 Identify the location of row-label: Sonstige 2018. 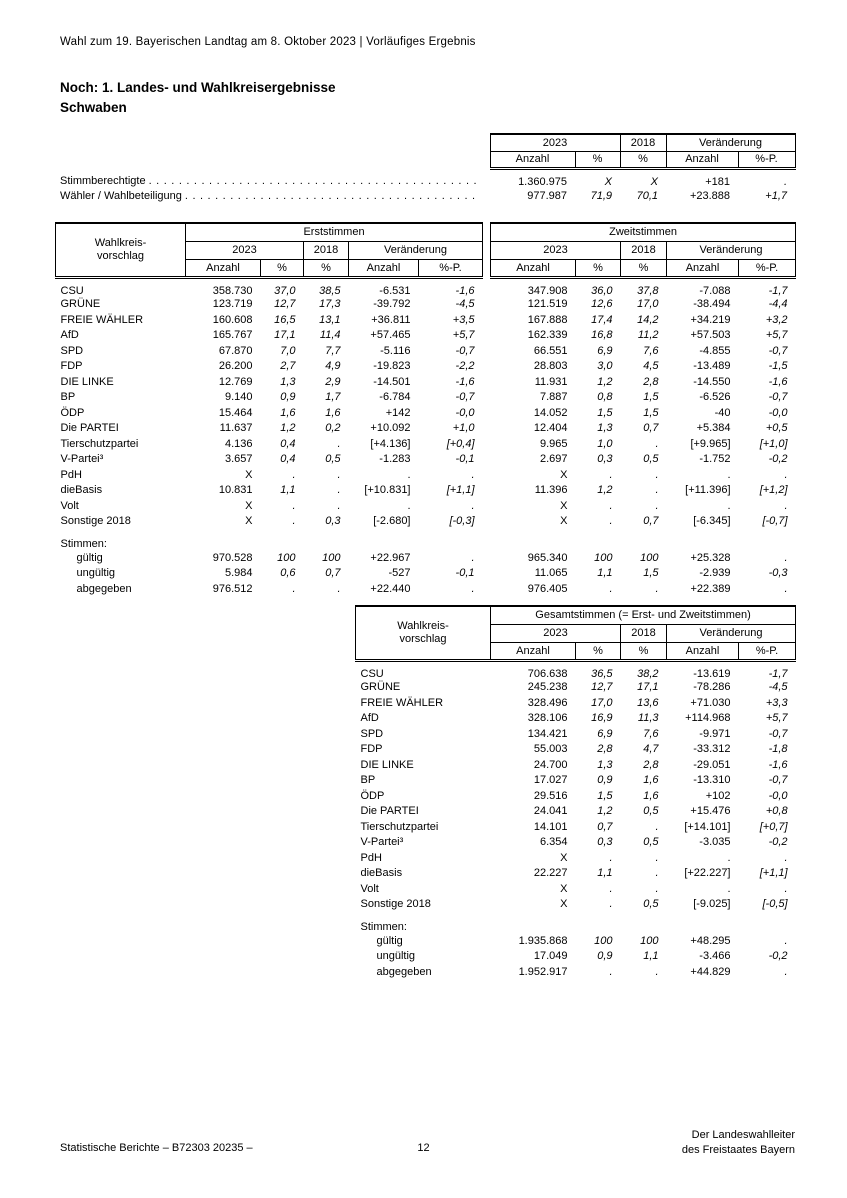
(95, 521).